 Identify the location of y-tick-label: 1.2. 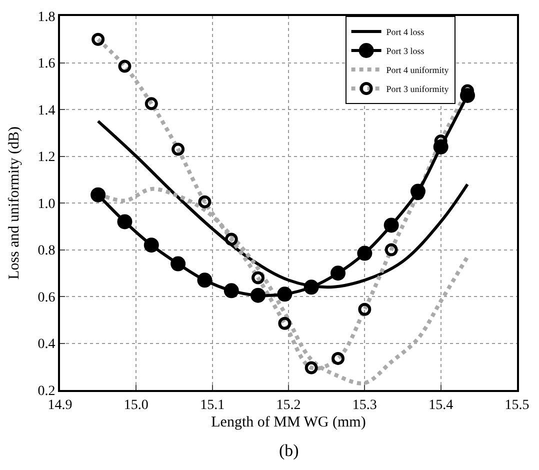
(47, 158).